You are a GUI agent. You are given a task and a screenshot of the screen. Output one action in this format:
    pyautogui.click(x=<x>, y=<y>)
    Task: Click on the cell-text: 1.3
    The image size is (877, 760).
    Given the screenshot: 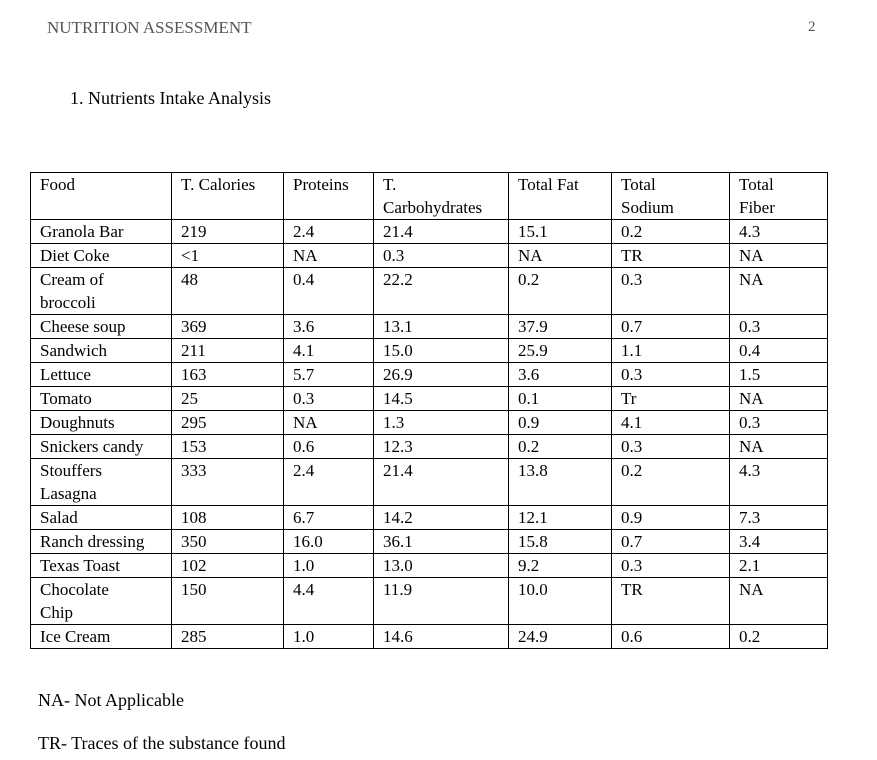 What is the action you would take?
    pyautogui.click(x=394, y=422)
    